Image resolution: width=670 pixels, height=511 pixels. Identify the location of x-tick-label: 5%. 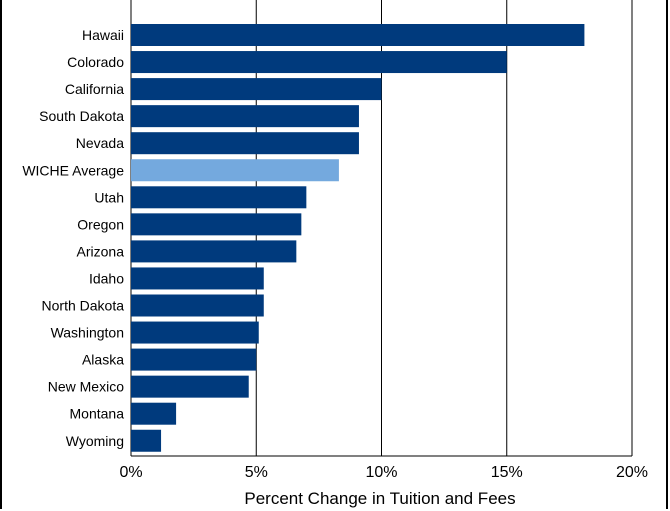
(256, 472).